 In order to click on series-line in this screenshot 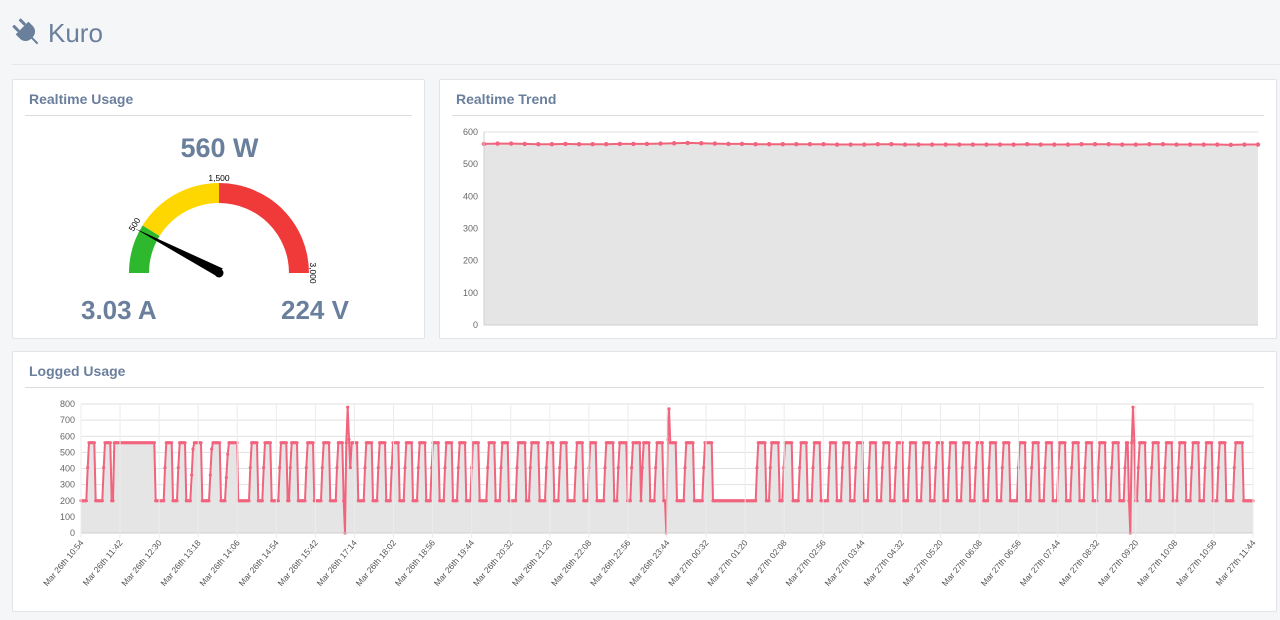, I will do `click(870, 143)`.